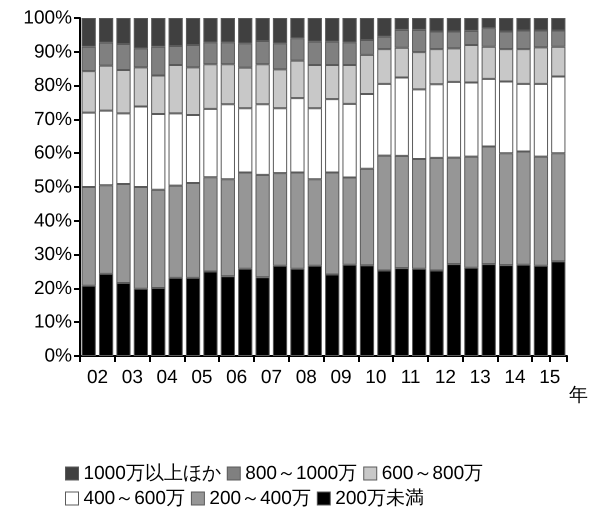 The width and height of the screenshot is (591, 515). What do you see at coordinates (301, 473) in the screenshot?
I see `legend-label: 800～1000万` at bounding box center [301, 473].